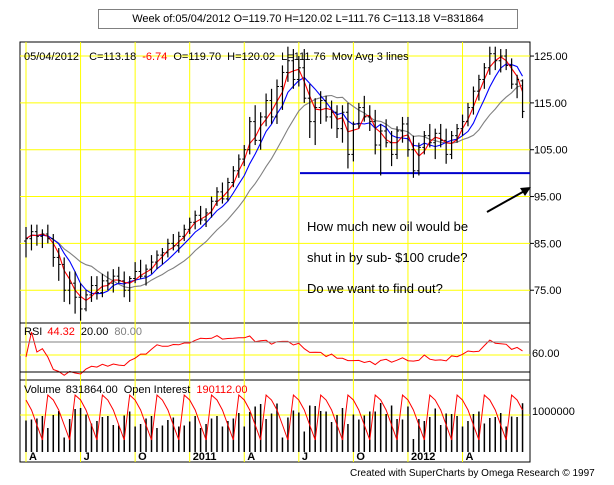 This screenshot has height=485, width=614. I want to click on x-tick-label-8: A, so click(470, 457).